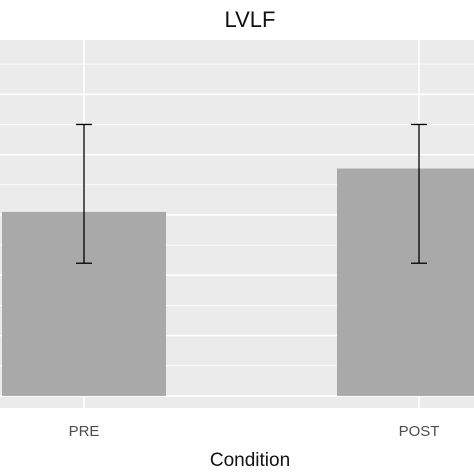 Image resolution: width=474 pixels, height=474 pixels. What do you see at coordinates (84, 193) in the screenshot?
I see `error-bar-pre` at bounding box center [84, 193].